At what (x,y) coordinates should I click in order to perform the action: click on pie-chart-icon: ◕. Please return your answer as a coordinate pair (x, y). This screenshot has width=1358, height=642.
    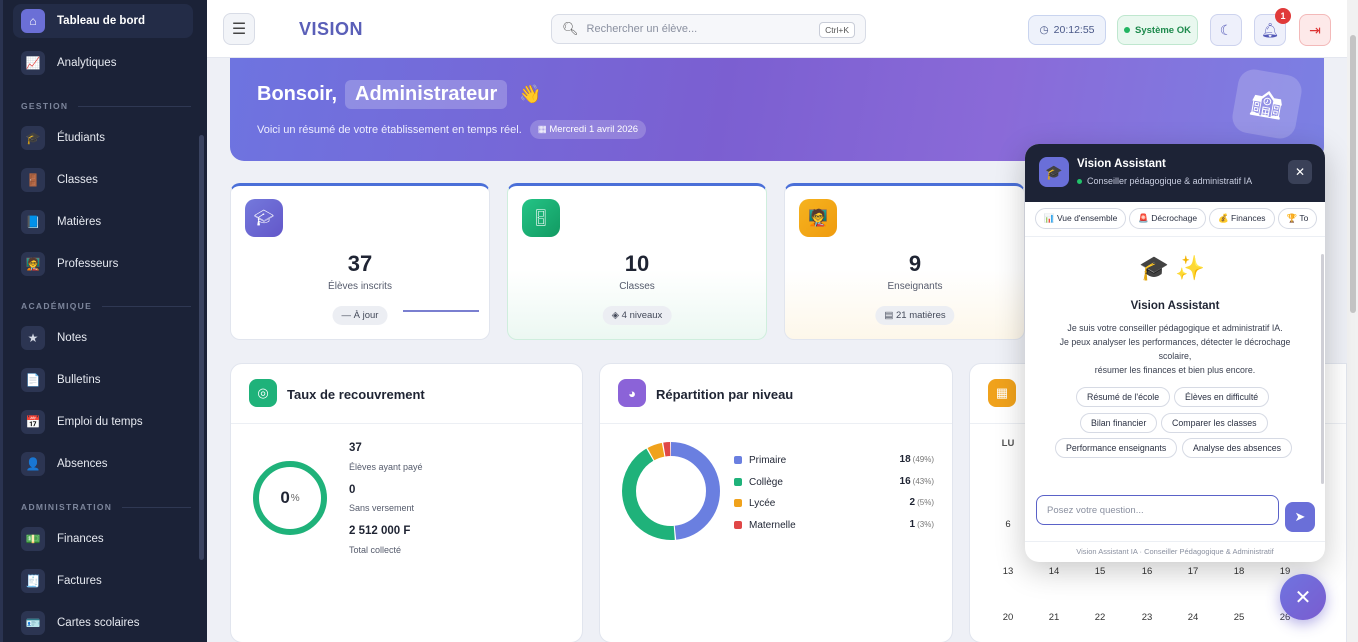
    Looking at the image, I should click on (632, 393).